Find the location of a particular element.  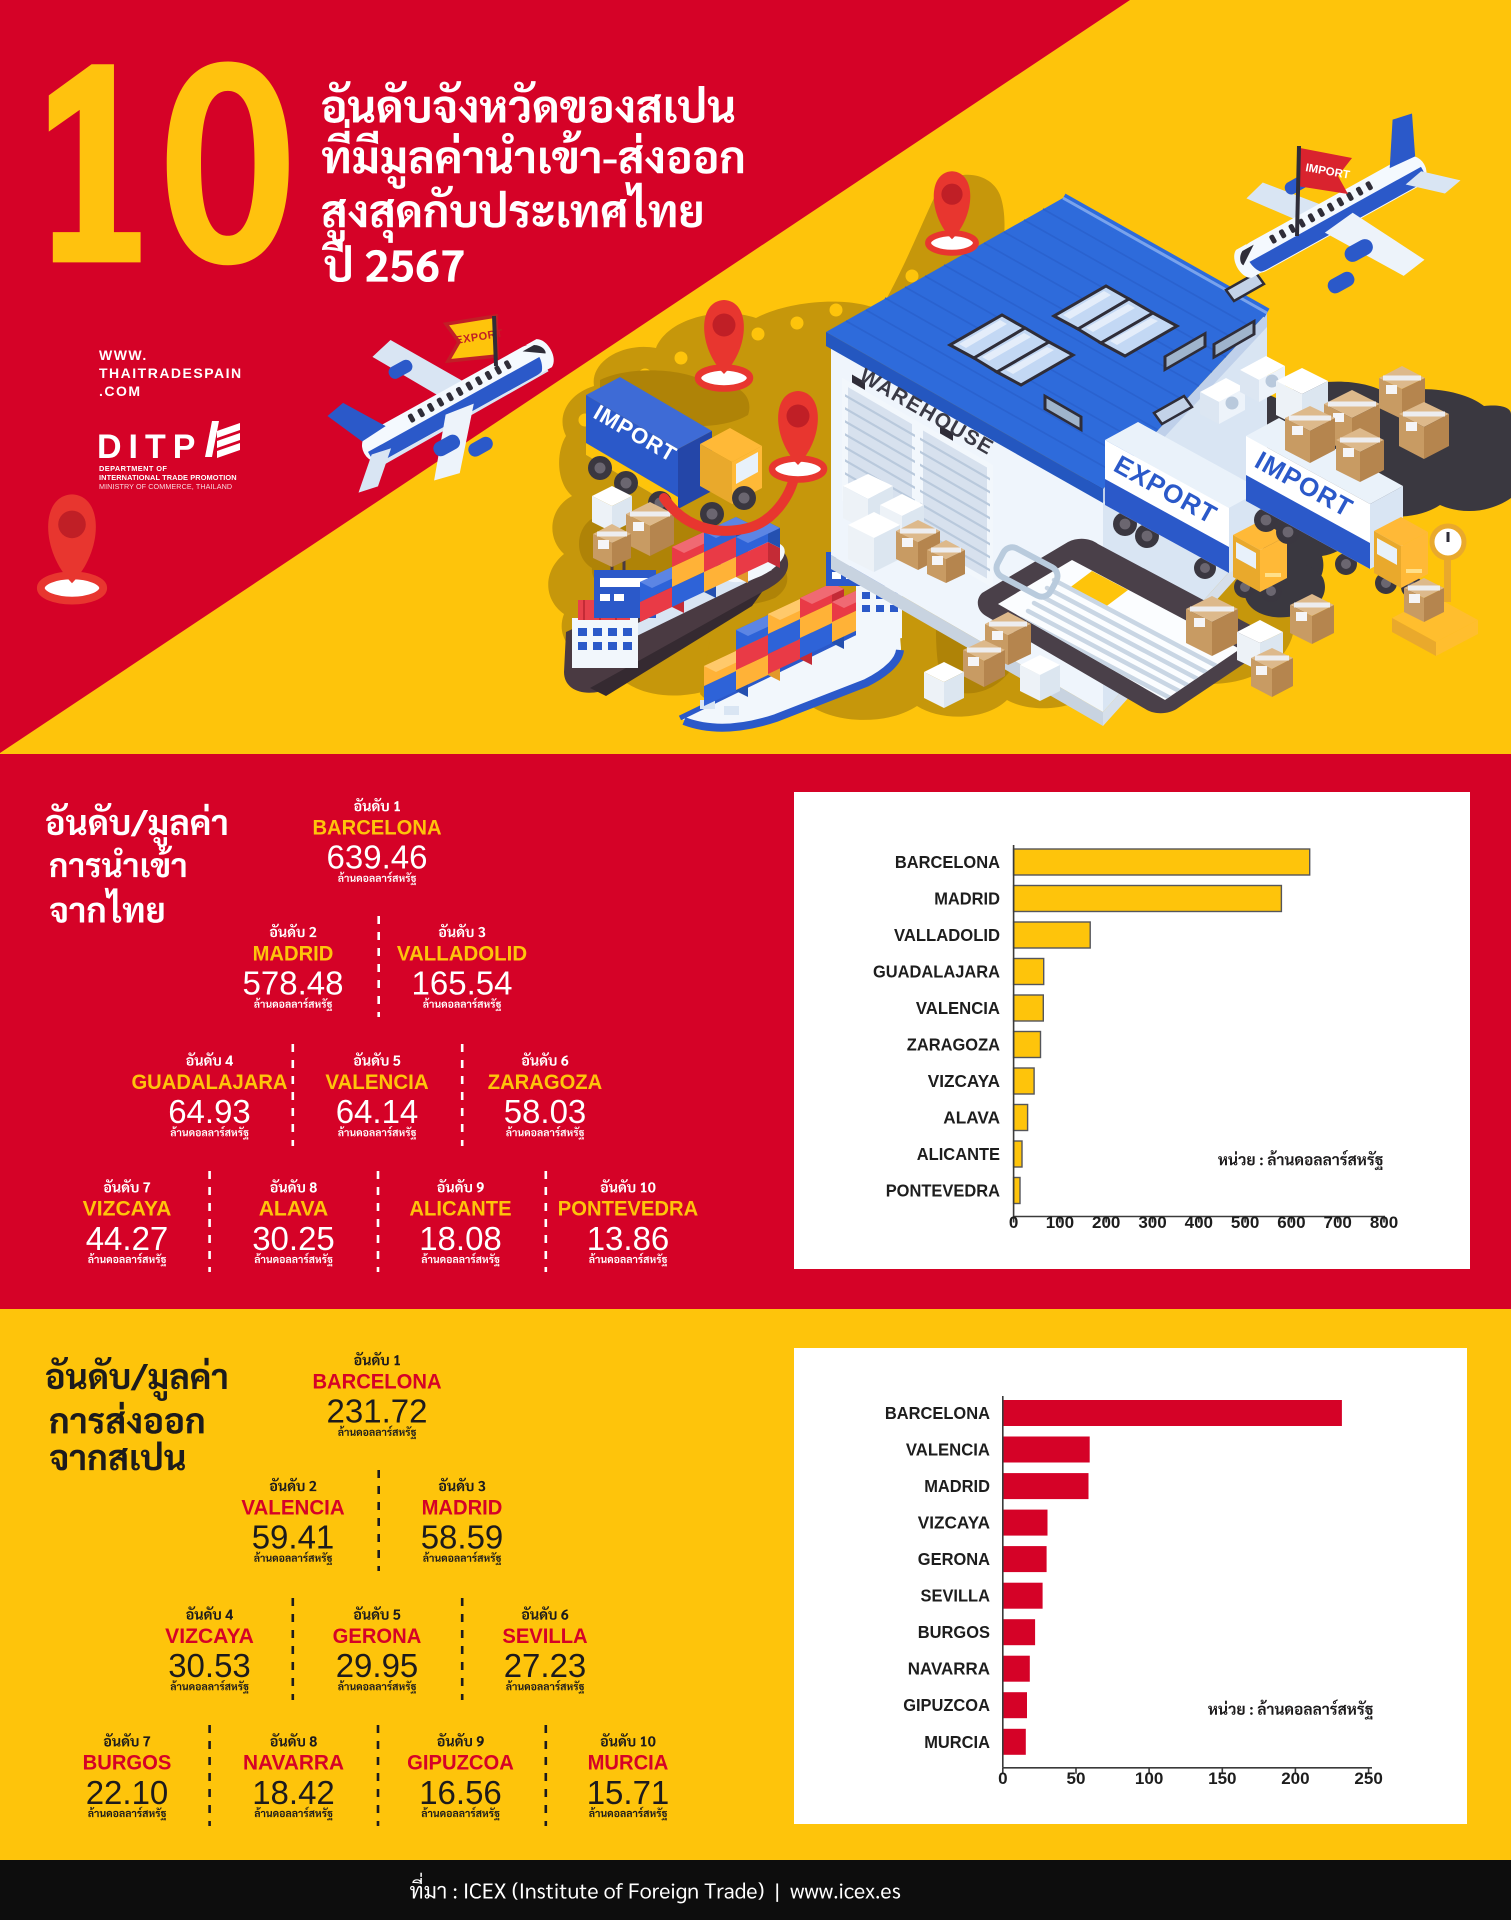

svg-text: 300 is located at coordinates (1152, 1222).